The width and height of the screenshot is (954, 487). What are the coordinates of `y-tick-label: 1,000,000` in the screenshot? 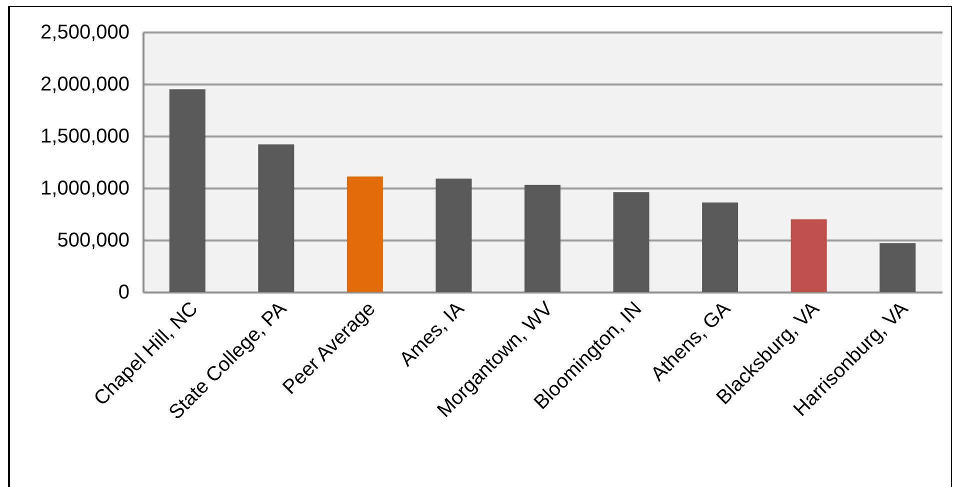 It's located at (85, 189).